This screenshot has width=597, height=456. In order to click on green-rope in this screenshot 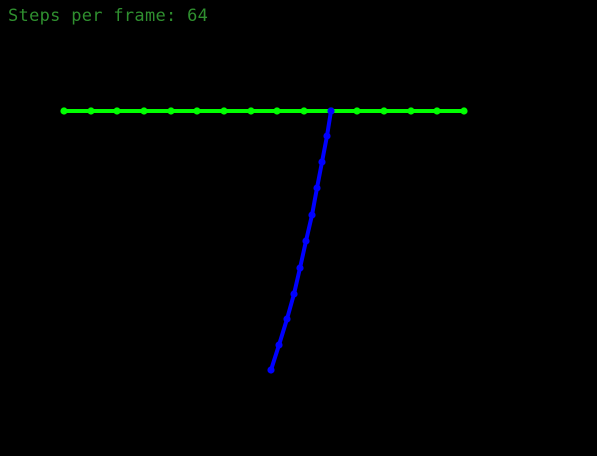, I will do `click(264, 111)`.